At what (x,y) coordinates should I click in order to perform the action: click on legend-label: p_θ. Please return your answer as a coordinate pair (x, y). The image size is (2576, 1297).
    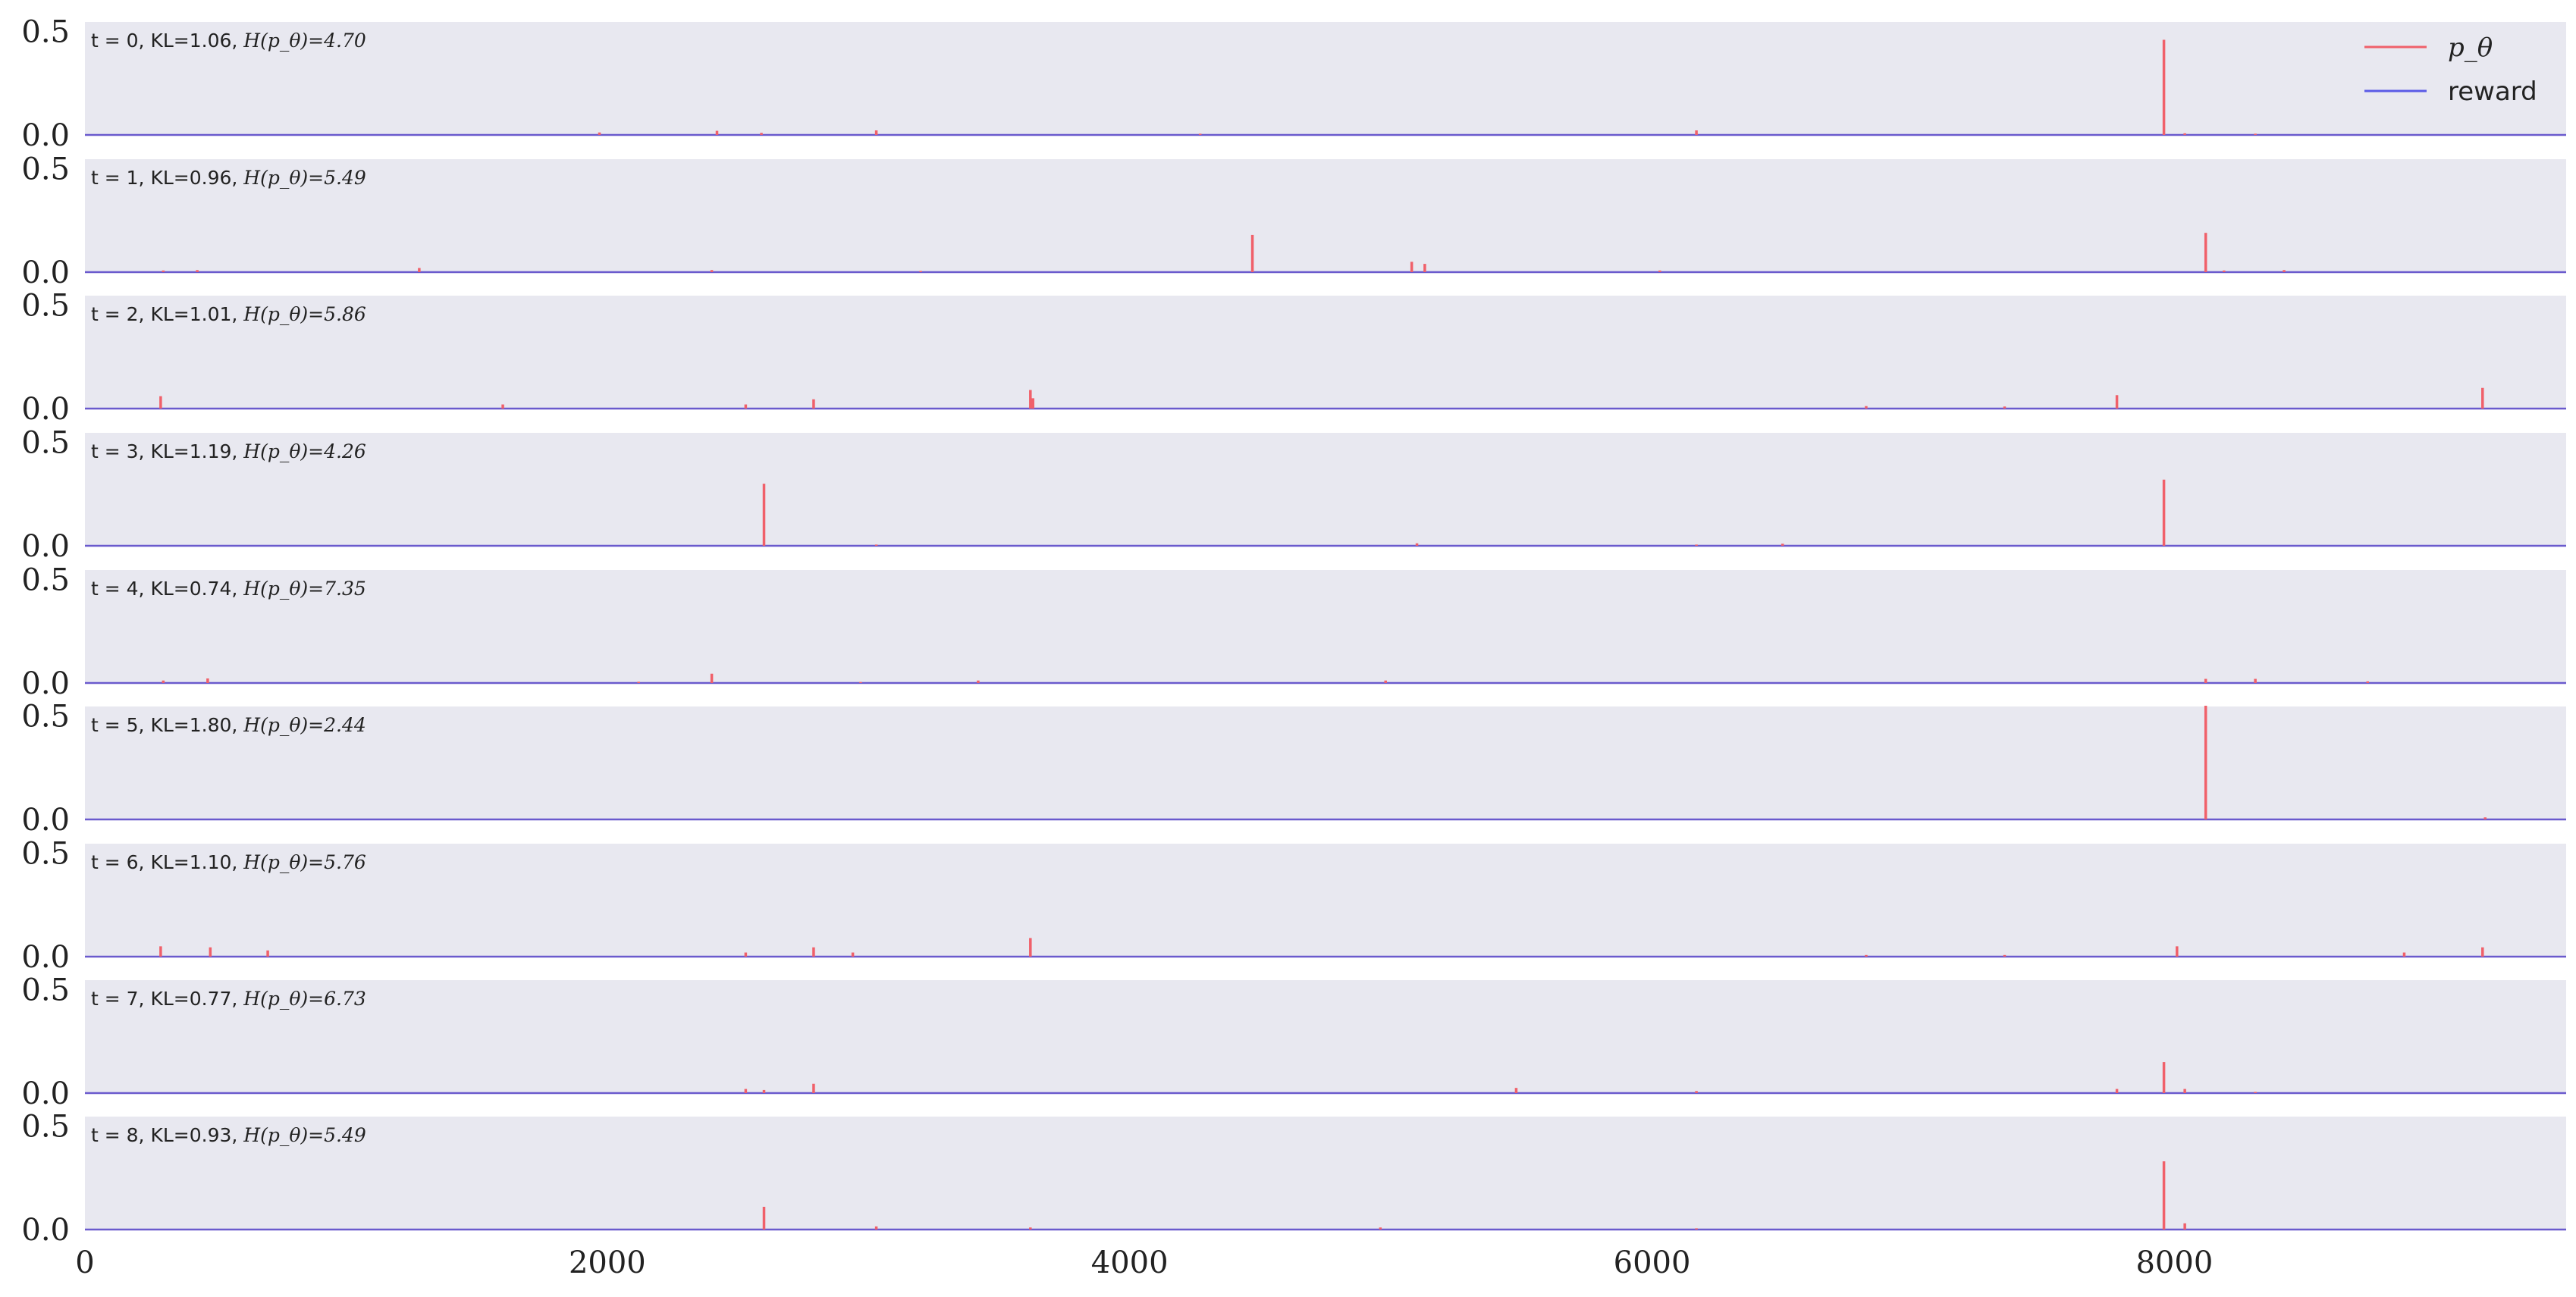
    Looking at the image, I should click on (2470, 48).